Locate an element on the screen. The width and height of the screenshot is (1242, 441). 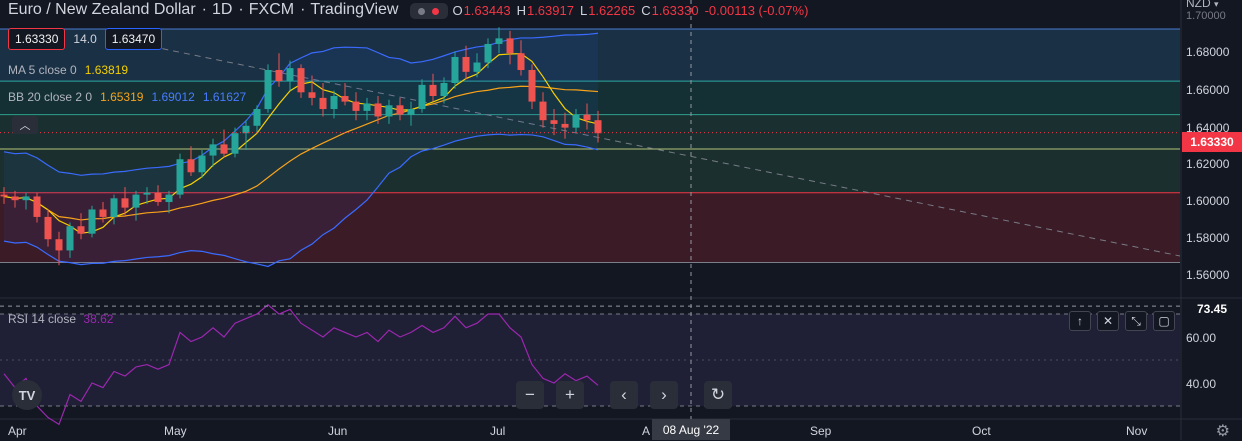
alert-dot-icon is located at coordinates (436, 11).